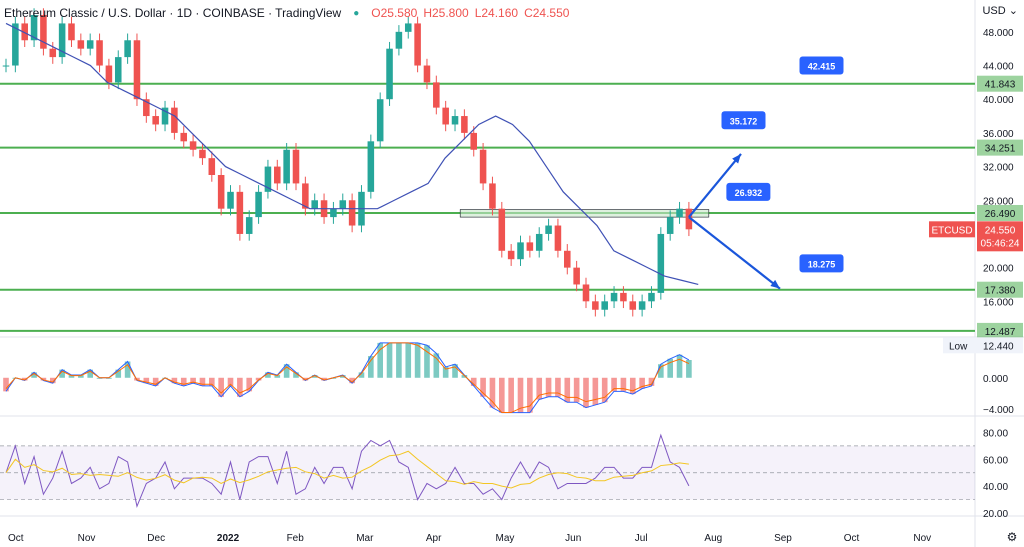  Describe the element at coordinates (434, 538) in the screenshot. I see `time-tick-label: Apr` at that location.